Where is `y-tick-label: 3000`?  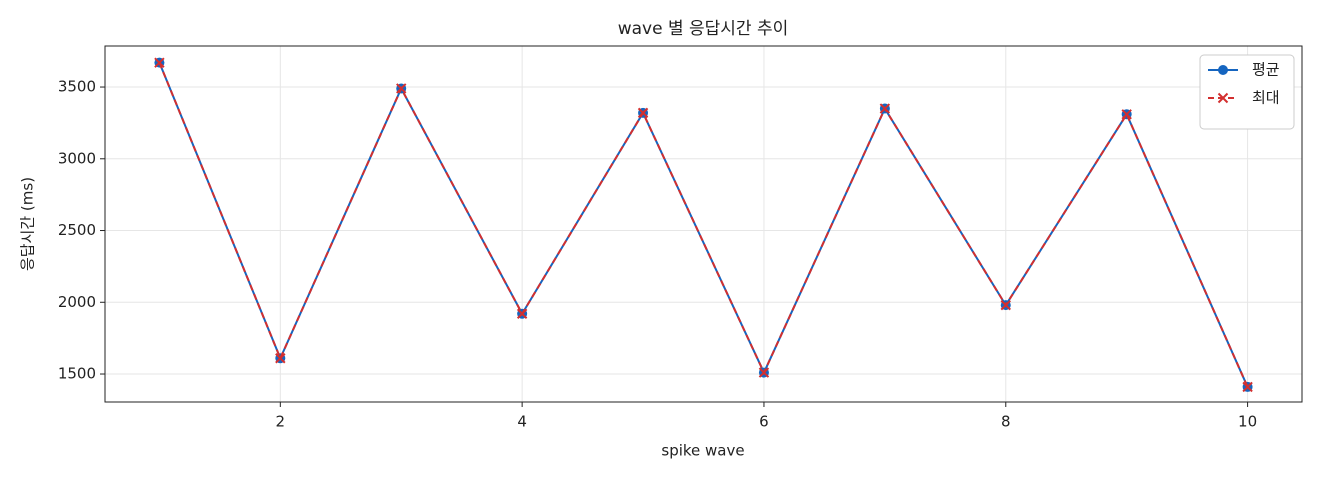
y-tick-label: 3000 is located at coordinates (77, 158).